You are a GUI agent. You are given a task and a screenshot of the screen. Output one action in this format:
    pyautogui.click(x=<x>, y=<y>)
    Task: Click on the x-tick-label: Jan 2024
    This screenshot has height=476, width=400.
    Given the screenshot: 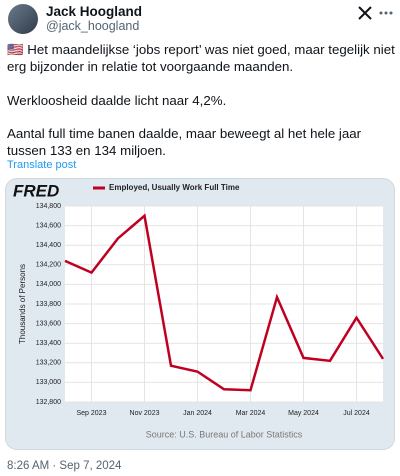 What is the action you would take?
    pyautogui.click(x=197, y=413)
    